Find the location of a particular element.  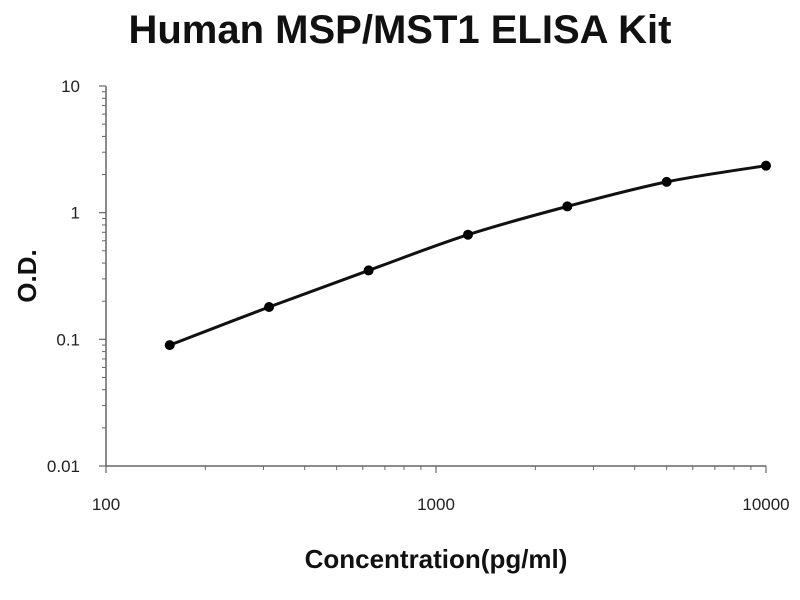

x-tick-label: 1000 is located at coordinates (436, 504).